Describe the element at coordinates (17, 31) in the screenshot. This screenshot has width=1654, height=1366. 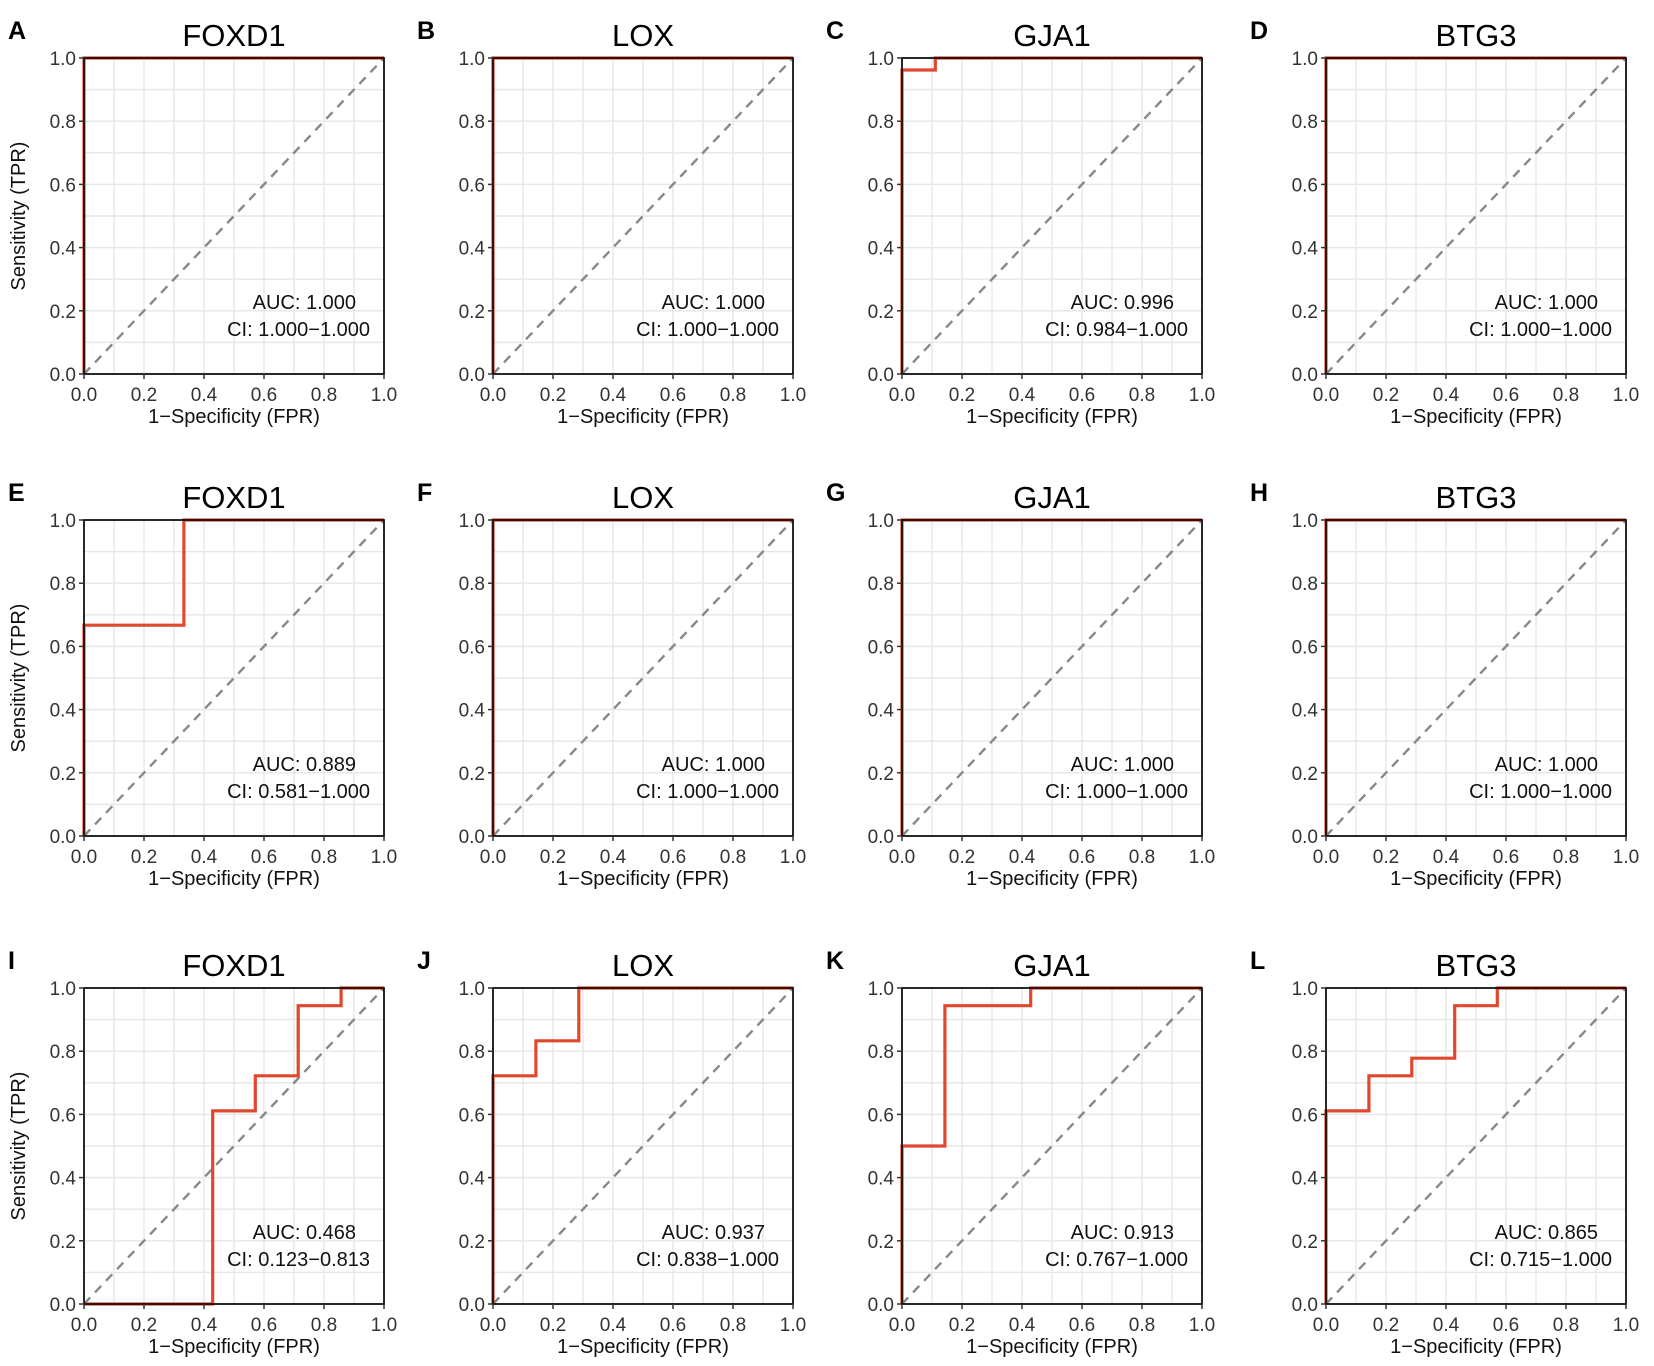
I see `panel-letter: A` at that location.